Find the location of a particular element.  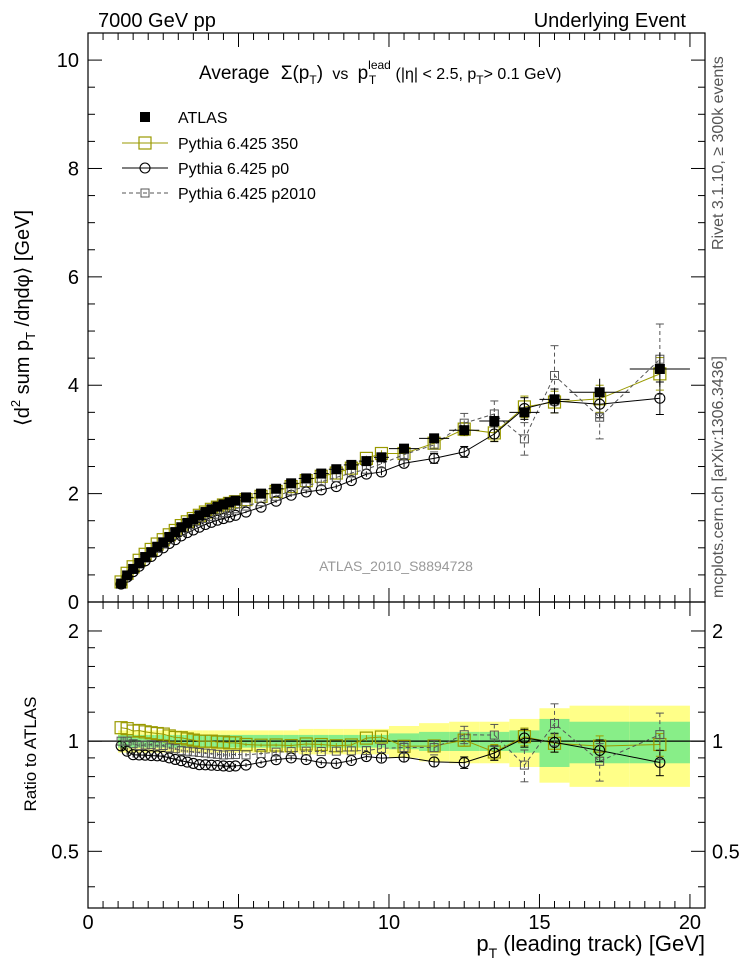

x-axis-label: pT (leading track) [GeV] is located at coordinates (590, 946).